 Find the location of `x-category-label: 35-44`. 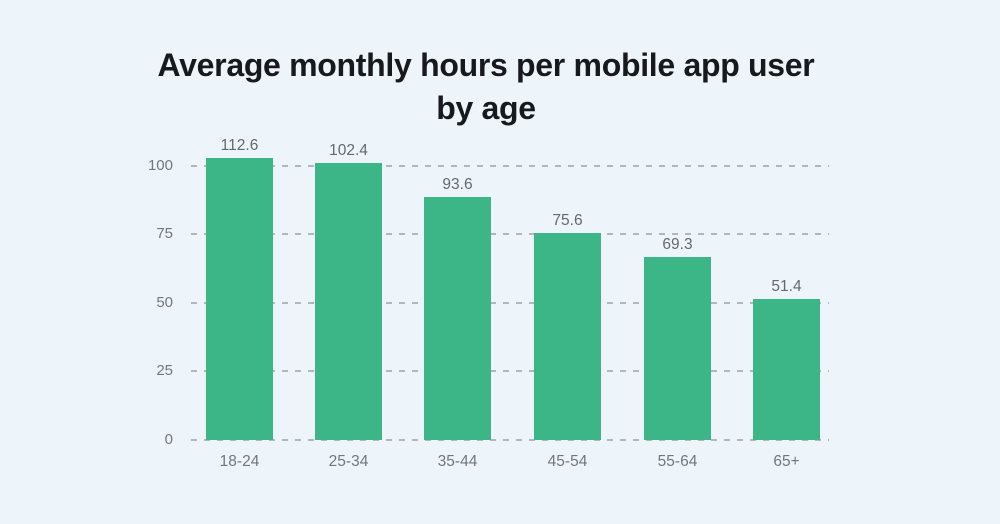

x-category-label: 35-44 is located at coordinates (457, 461).